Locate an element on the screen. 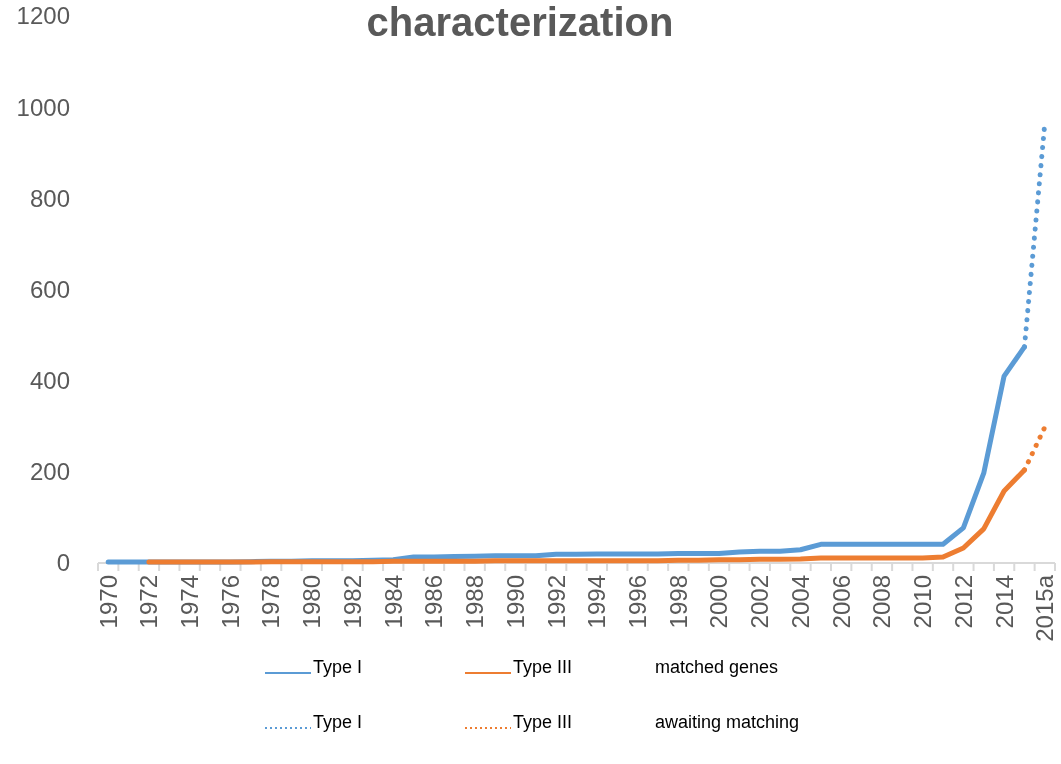 The height and width of the screenshot is (764, 1061). x-tick-label: 2010 is located at coordinates (923, 602).